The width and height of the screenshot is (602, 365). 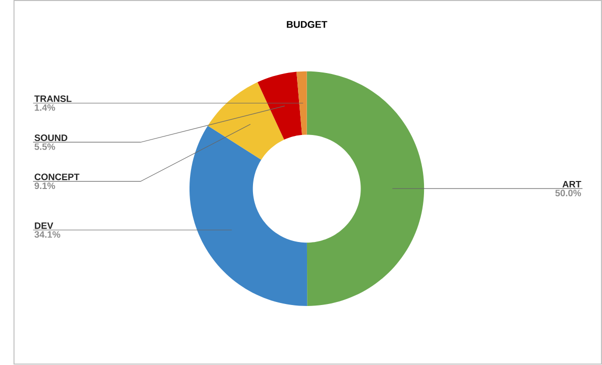 What do you see at coordinates (57, 177) in the screenshot?
I see `slice-label: CONCEPT` at bounding box center [57, 177].